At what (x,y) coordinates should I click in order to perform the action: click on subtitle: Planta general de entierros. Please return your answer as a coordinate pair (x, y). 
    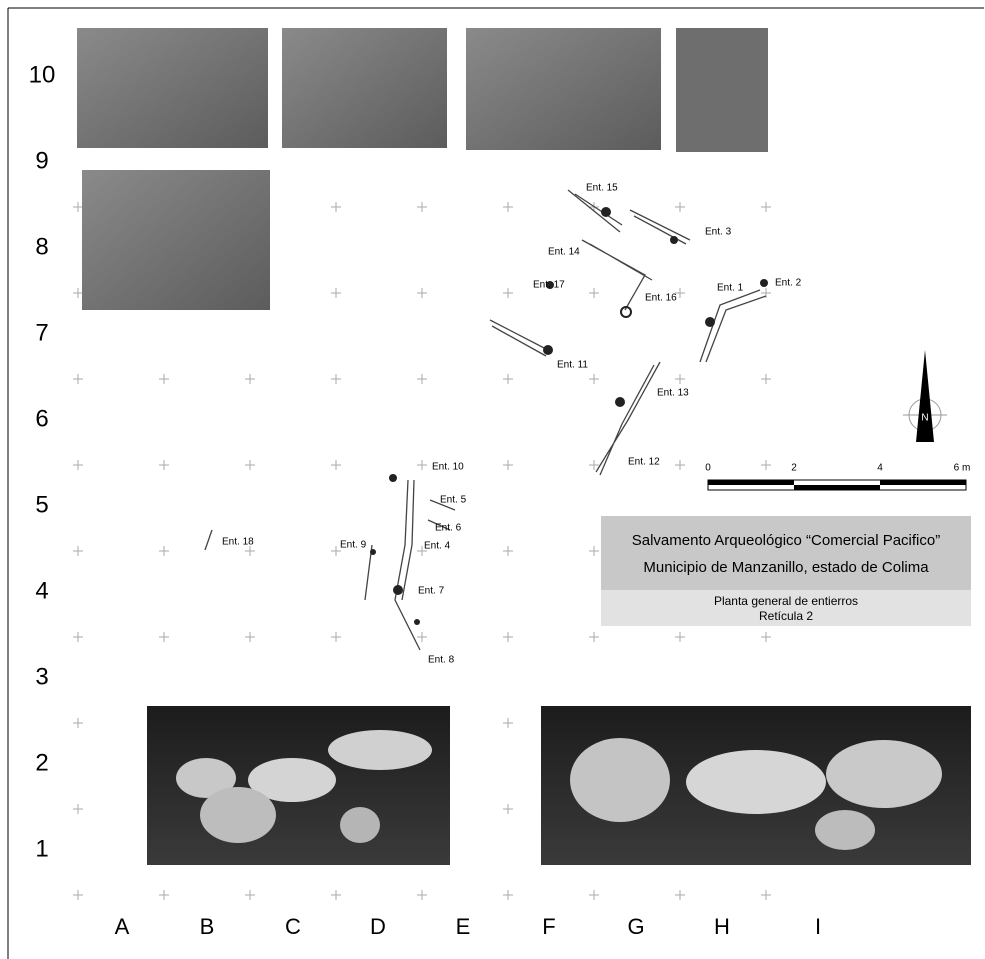
    Looking at the image, I should click on (786, 601).